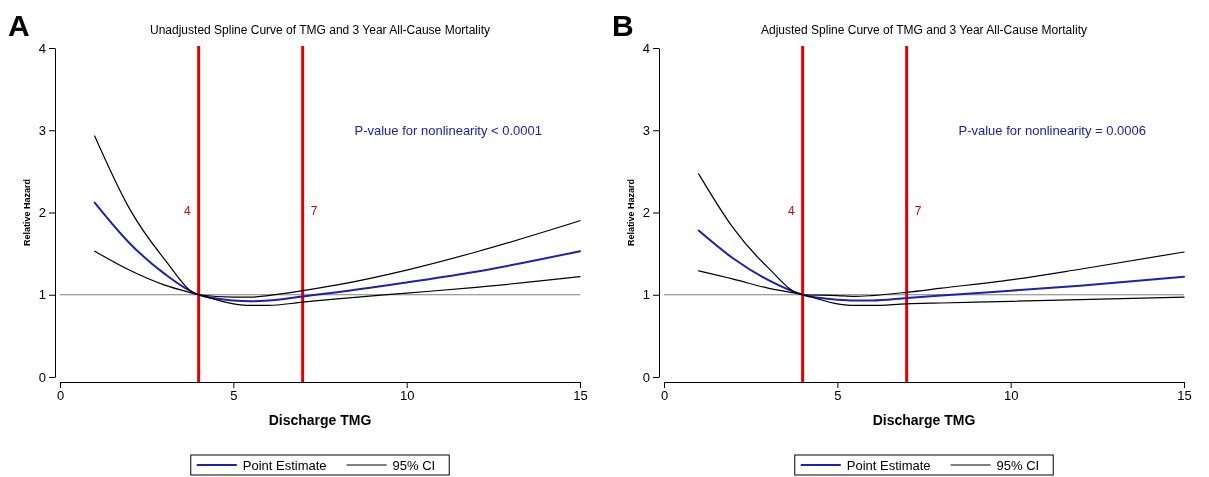 The height and width of the screenshot is (477, 1209). I want to click on text: B, so click(623, 25).